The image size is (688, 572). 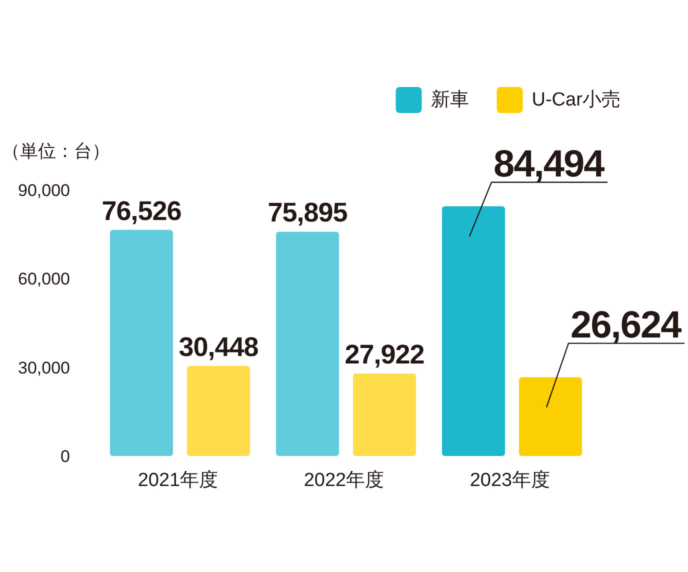 I want to click on y-tick-label: 0, so click(x=65, y=456).